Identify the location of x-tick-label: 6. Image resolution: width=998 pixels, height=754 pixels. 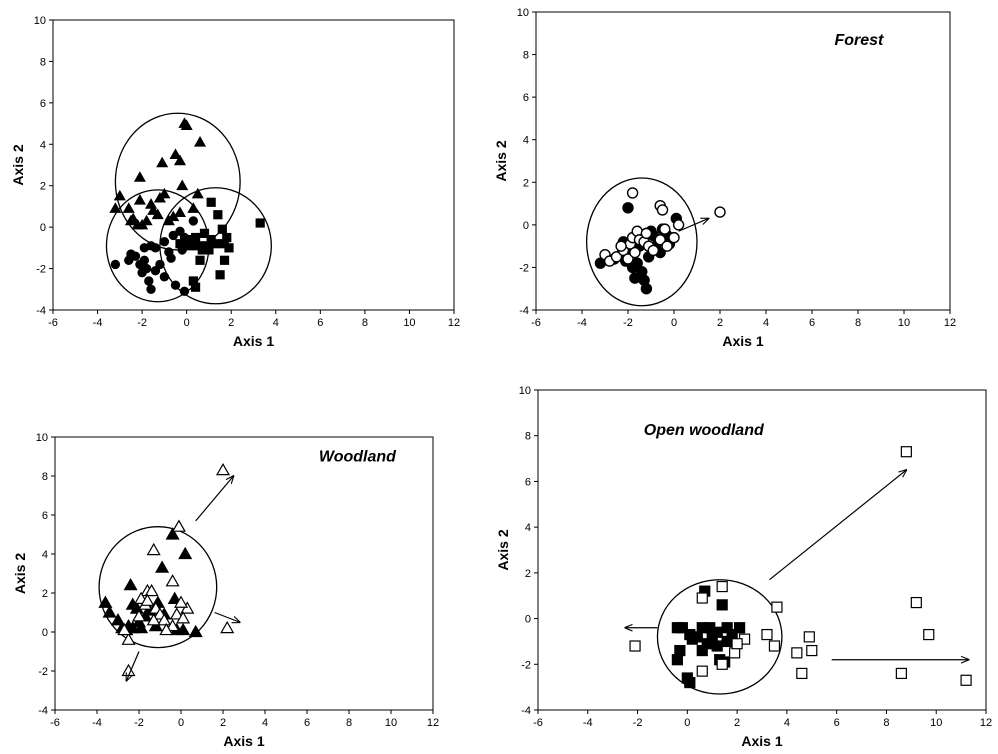
(307, 723).